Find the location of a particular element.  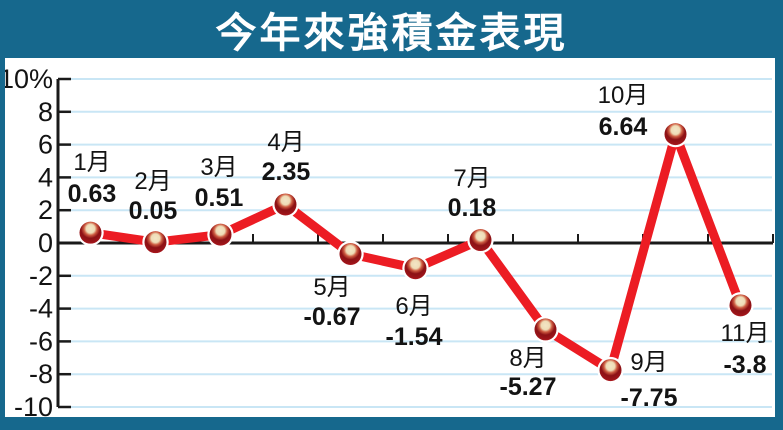

chart-title: 今年來強積金表現 is located at coordinates (391, 33).